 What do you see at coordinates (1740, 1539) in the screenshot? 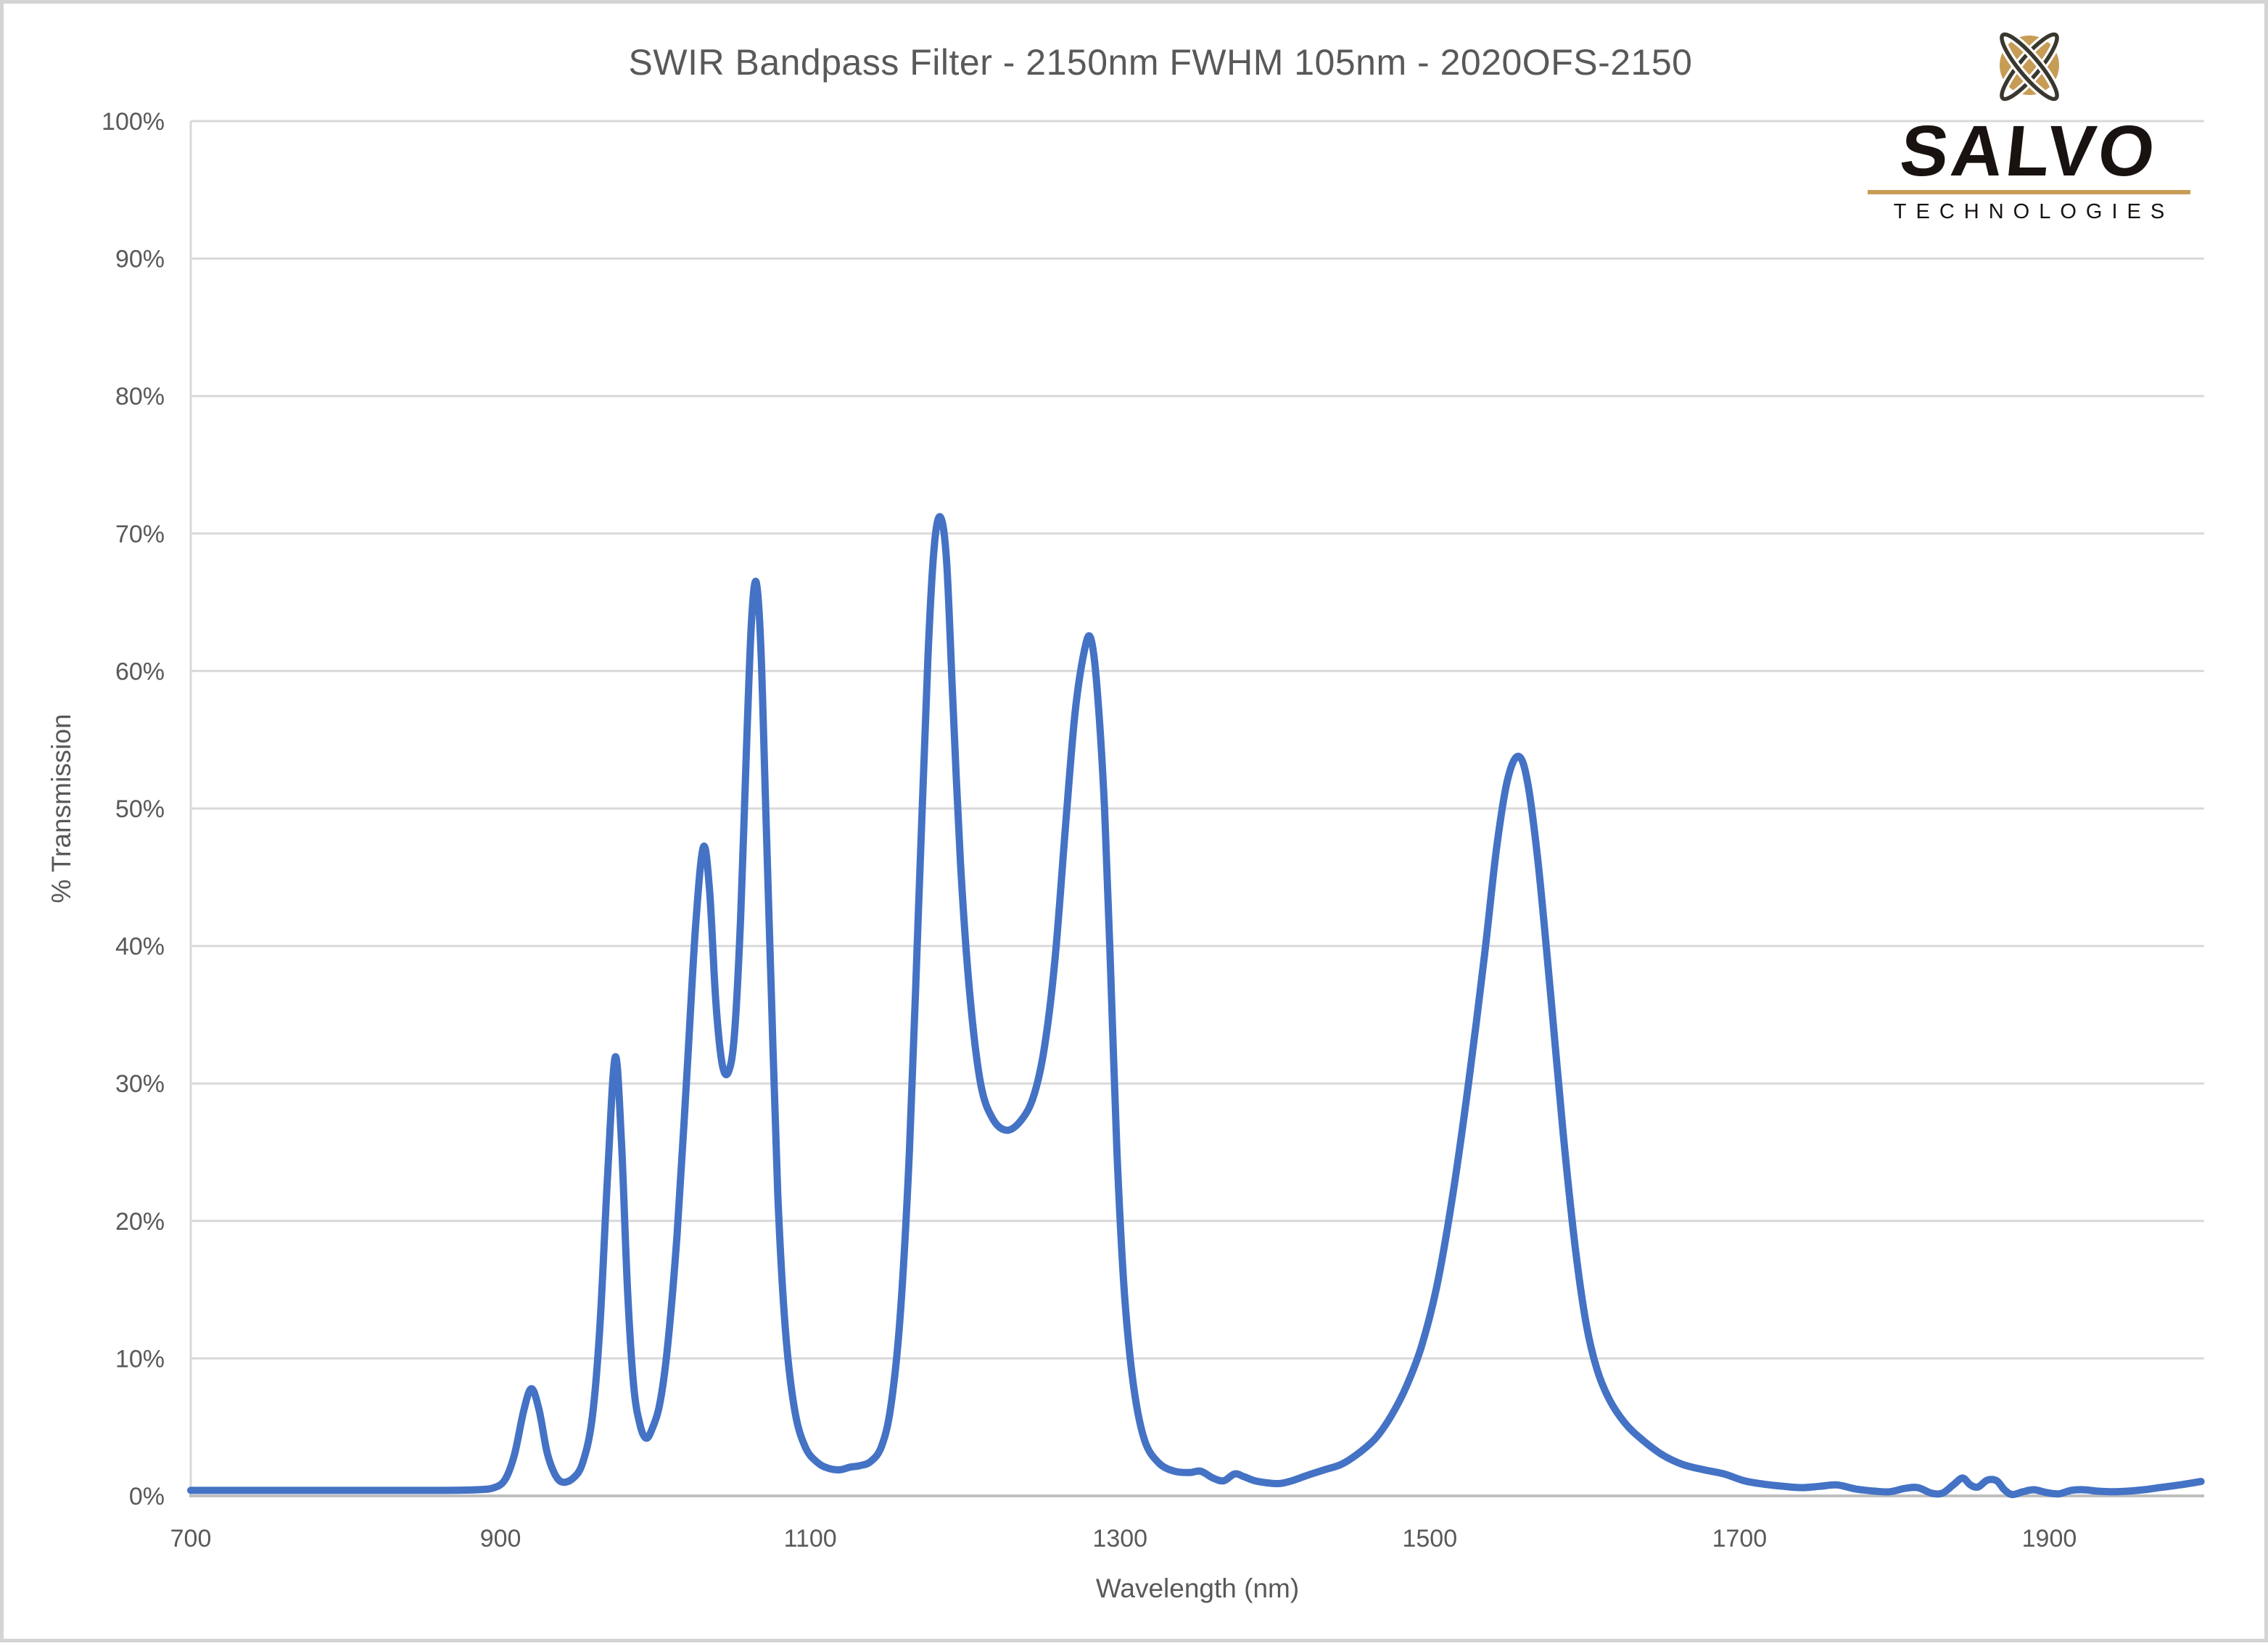
I see `x-tick-label: 1700` at bounding box center [1740, 1539].